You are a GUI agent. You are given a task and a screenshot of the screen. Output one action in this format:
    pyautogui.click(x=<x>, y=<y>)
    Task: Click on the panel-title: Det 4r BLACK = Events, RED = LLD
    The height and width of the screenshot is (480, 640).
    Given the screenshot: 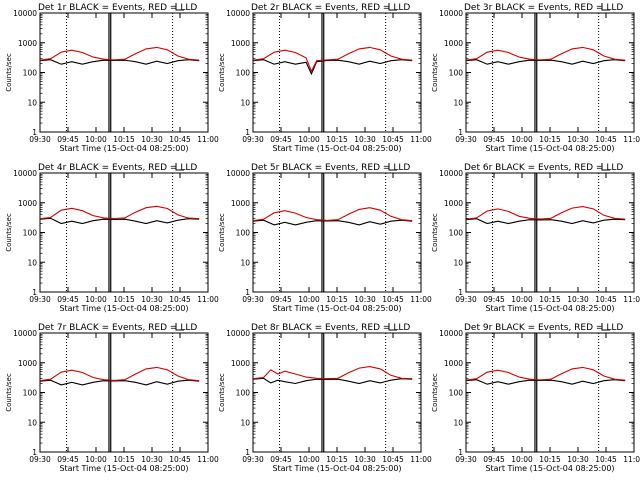 What is the action you would take?
    pyautogui.click(x=117, y=168)
    